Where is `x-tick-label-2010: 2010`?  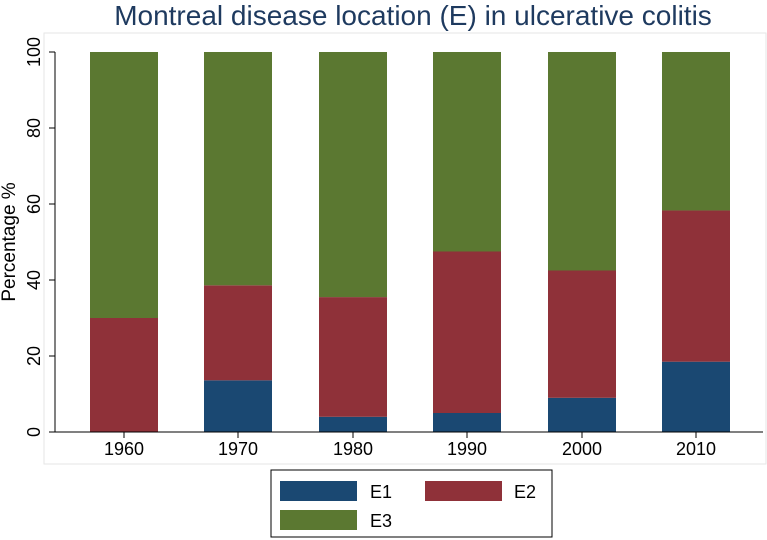
x-tick-label-2010: 2010 is located at coordinates (696, 449).